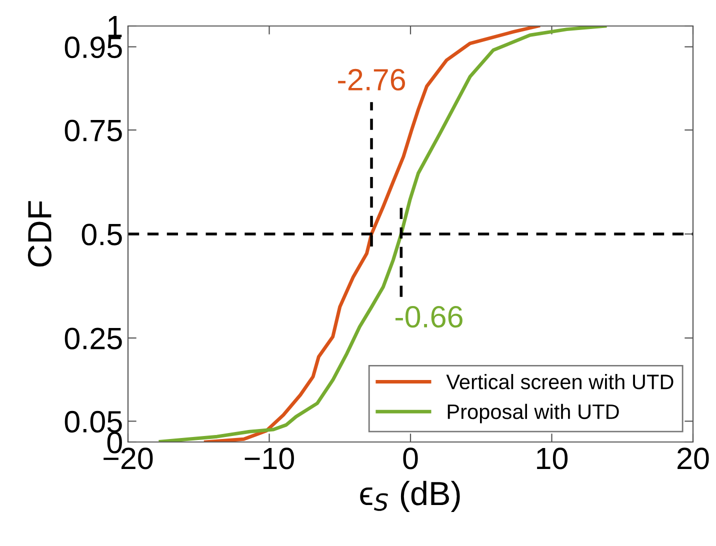 Image resolution: width=716 pixels, height=546 pixels. What do you see at coordinates (115, 27) in the screenshot?
I see `y-tick-label: 1` at bounding box center [115, 27].